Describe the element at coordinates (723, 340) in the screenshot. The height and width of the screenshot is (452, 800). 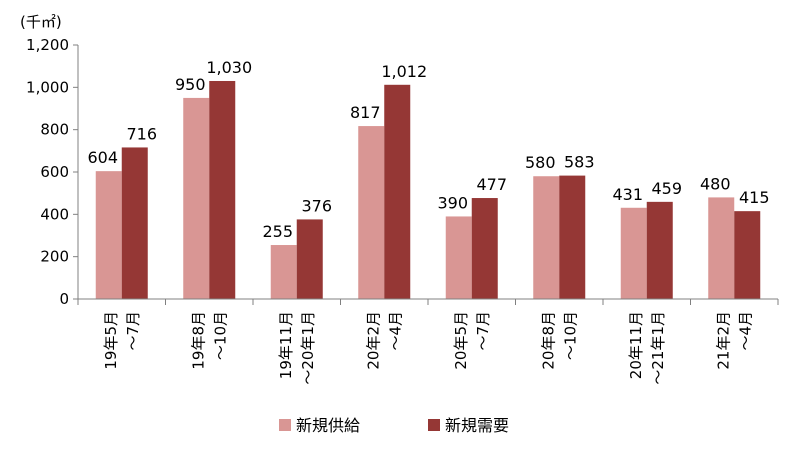
I see `x-category-label: 21年2月` at that location.